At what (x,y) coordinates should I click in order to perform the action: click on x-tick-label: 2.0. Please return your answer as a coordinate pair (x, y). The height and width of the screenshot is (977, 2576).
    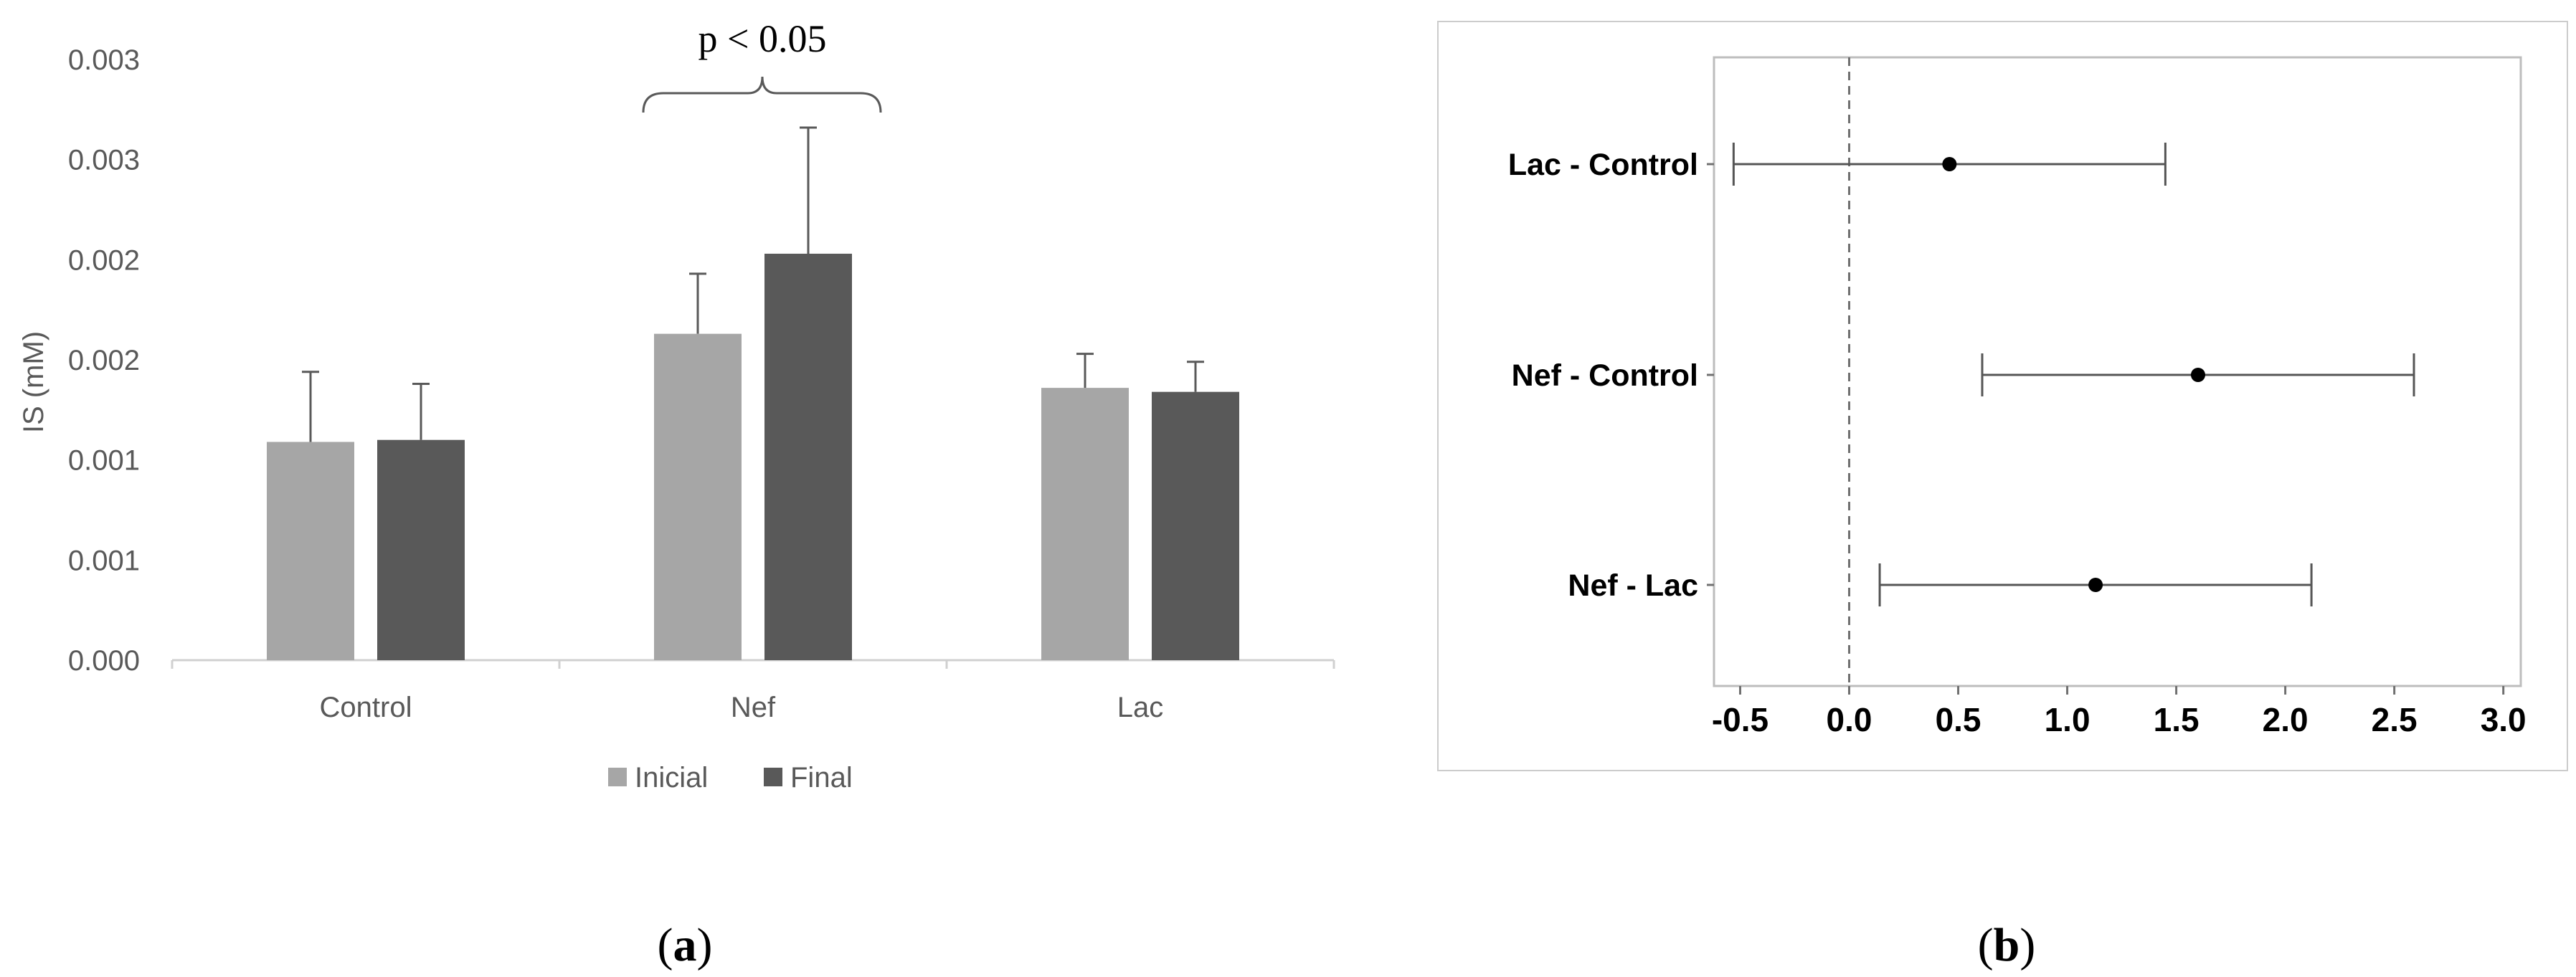
    Looking at the image, I should click on (2286, 719).